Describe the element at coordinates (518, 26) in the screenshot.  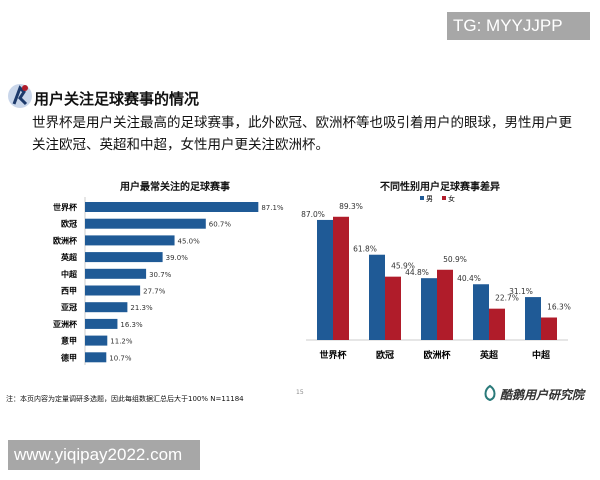
I see `watermark-top: TG: MYYJJPP` at that location.